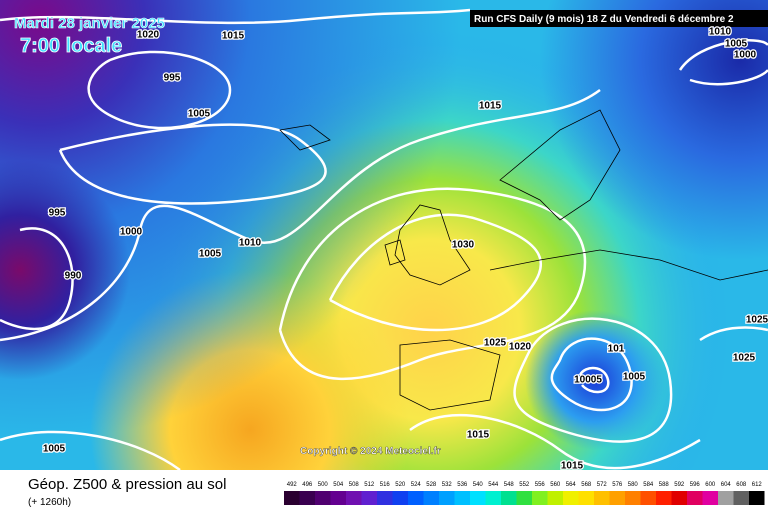  Describe the element at coordinates (71, 46) in the screenshot. I see `time: 7:00 locale` at that location.